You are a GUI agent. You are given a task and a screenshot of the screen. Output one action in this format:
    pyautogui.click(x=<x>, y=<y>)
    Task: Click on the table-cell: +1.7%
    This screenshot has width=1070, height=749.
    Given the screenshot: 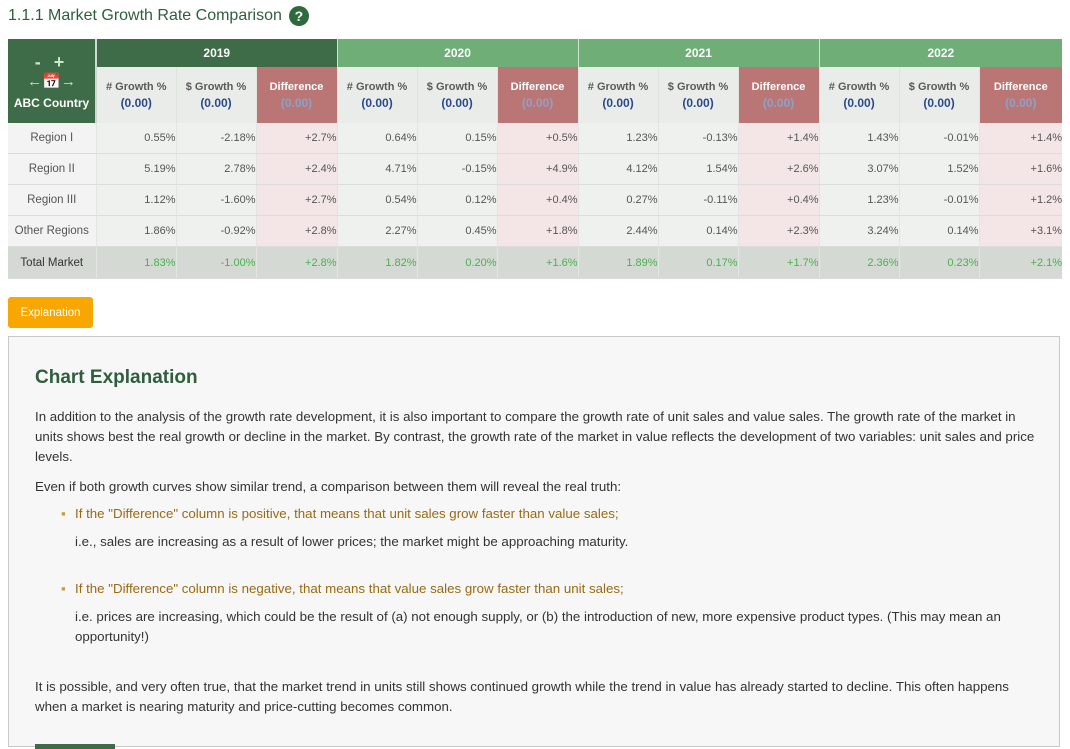 What is the action you would take?
    pyautogui.click(x=778, y=262)
    